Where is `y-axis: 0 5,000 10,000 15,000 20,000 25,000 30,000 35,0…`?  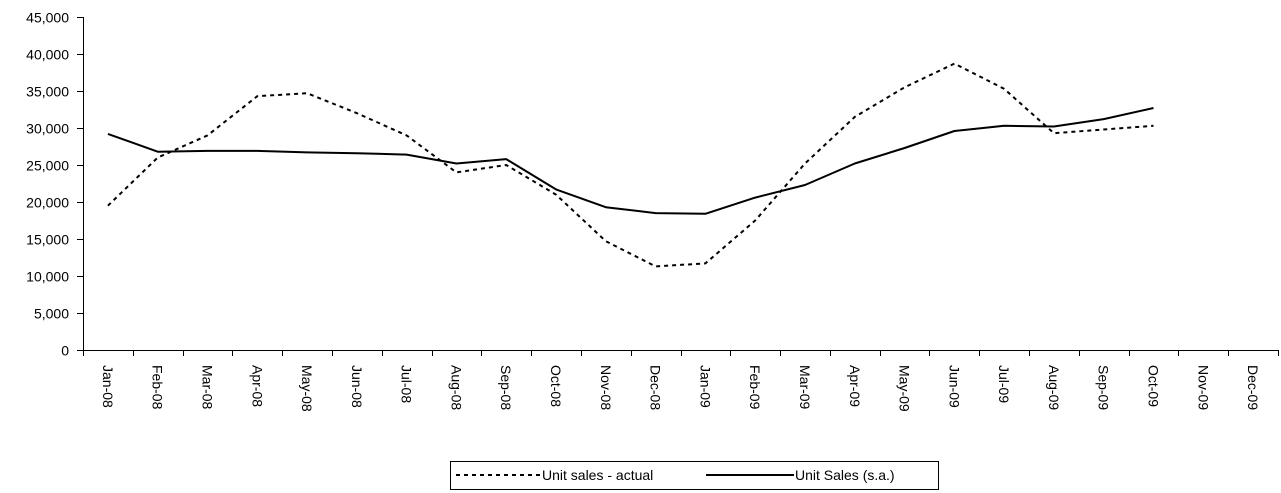 y-axis: 0 5,000 10,000 15,000 20,000 25,000 30,000 35,0… is located at coordinates (55, 184).